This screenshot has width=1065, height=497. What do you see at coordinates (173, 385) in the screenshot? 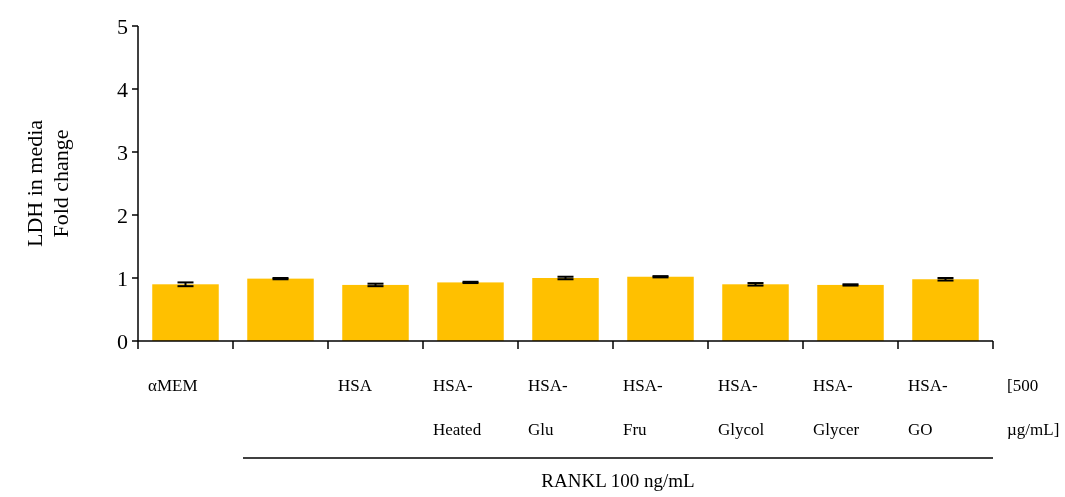
I see `x-tick-label: αMEM` at bounding box center [173, 385].